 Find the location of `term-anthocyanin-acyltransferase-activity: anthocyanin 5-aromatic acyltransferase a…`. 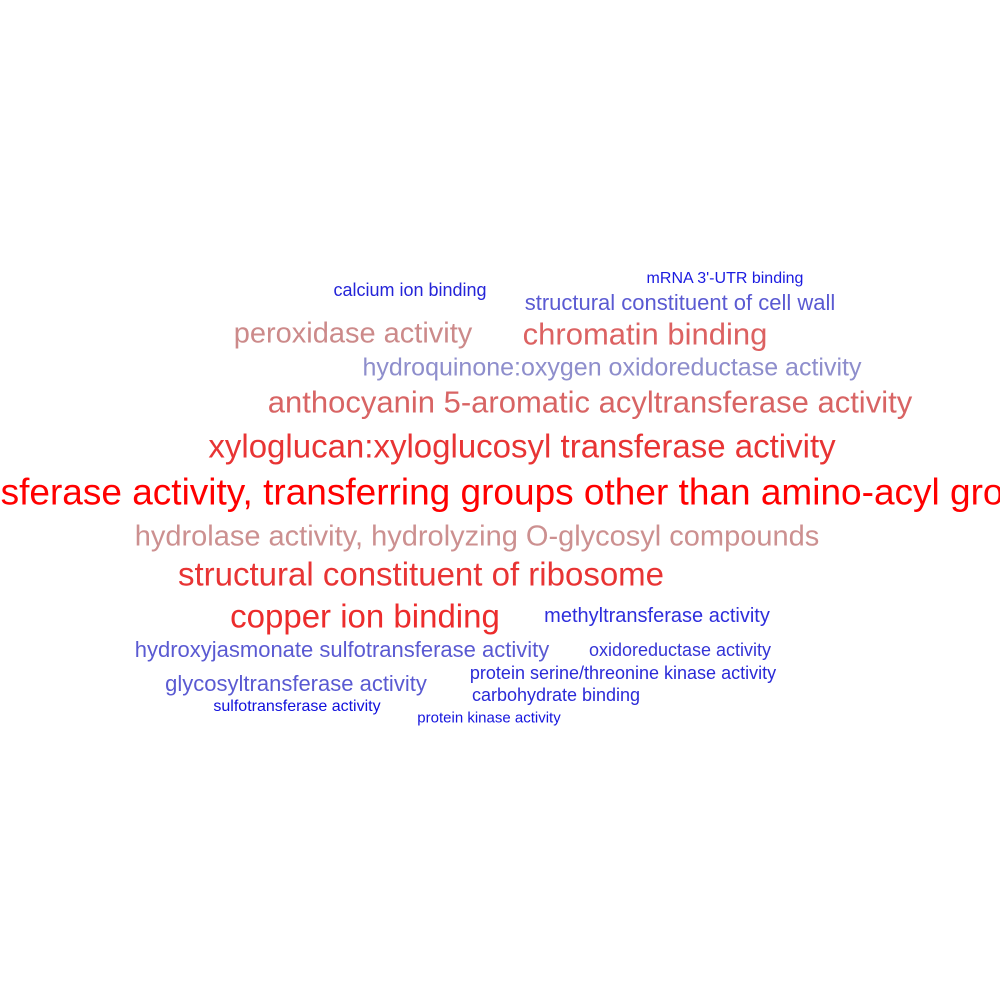

term-anthocyanin-acyltransferase-activity: anthocyanin 5-aromatic acyltransferase a… is located at coordinates (590, 402).